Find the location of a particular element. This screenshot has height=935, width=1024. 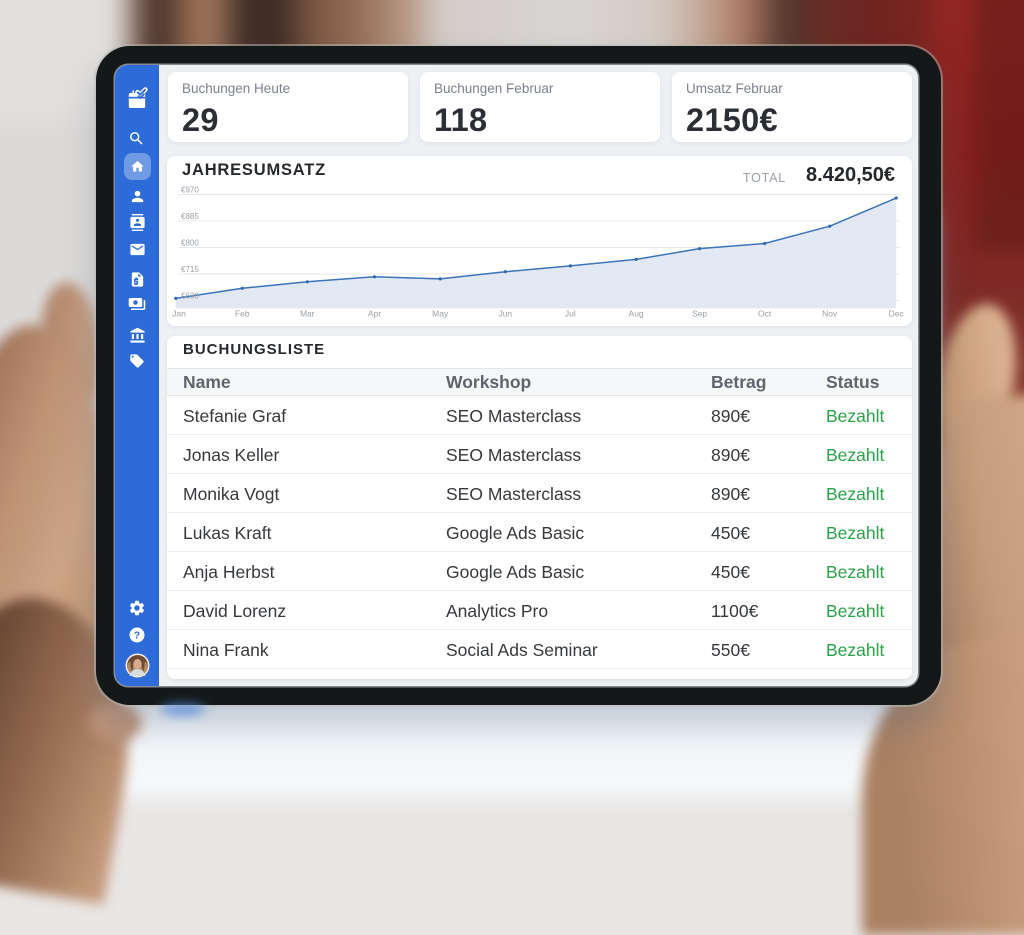

svg-text: Aug is located at coordinates (636, 314).